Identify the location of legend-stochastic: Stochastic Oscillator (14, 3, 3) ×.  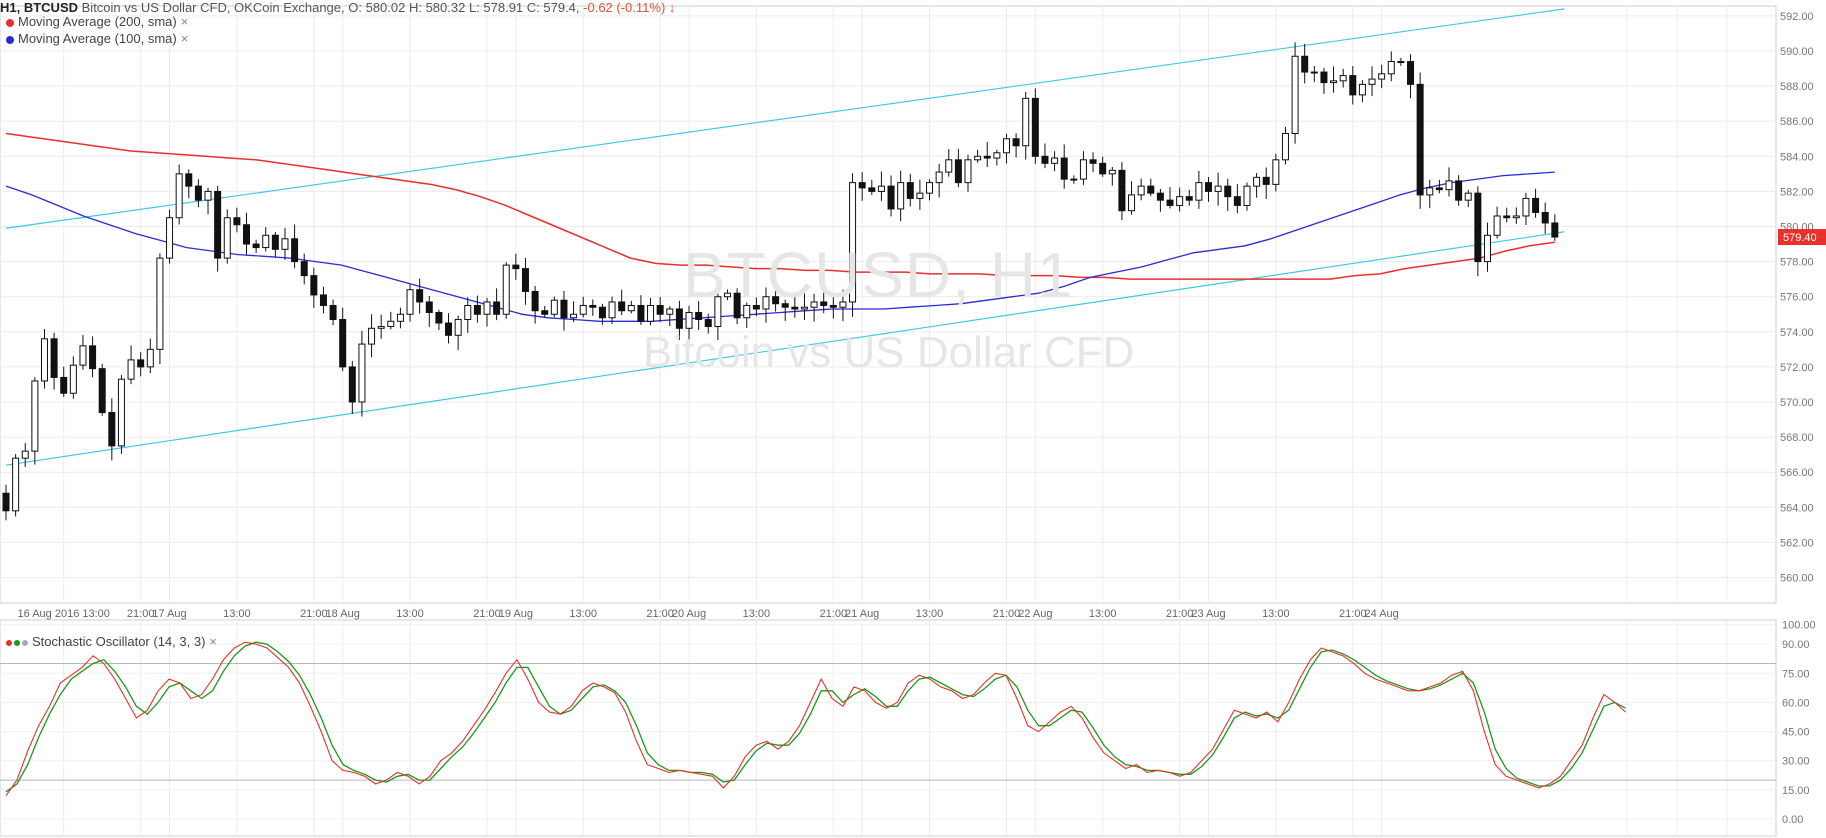
(111, 641).